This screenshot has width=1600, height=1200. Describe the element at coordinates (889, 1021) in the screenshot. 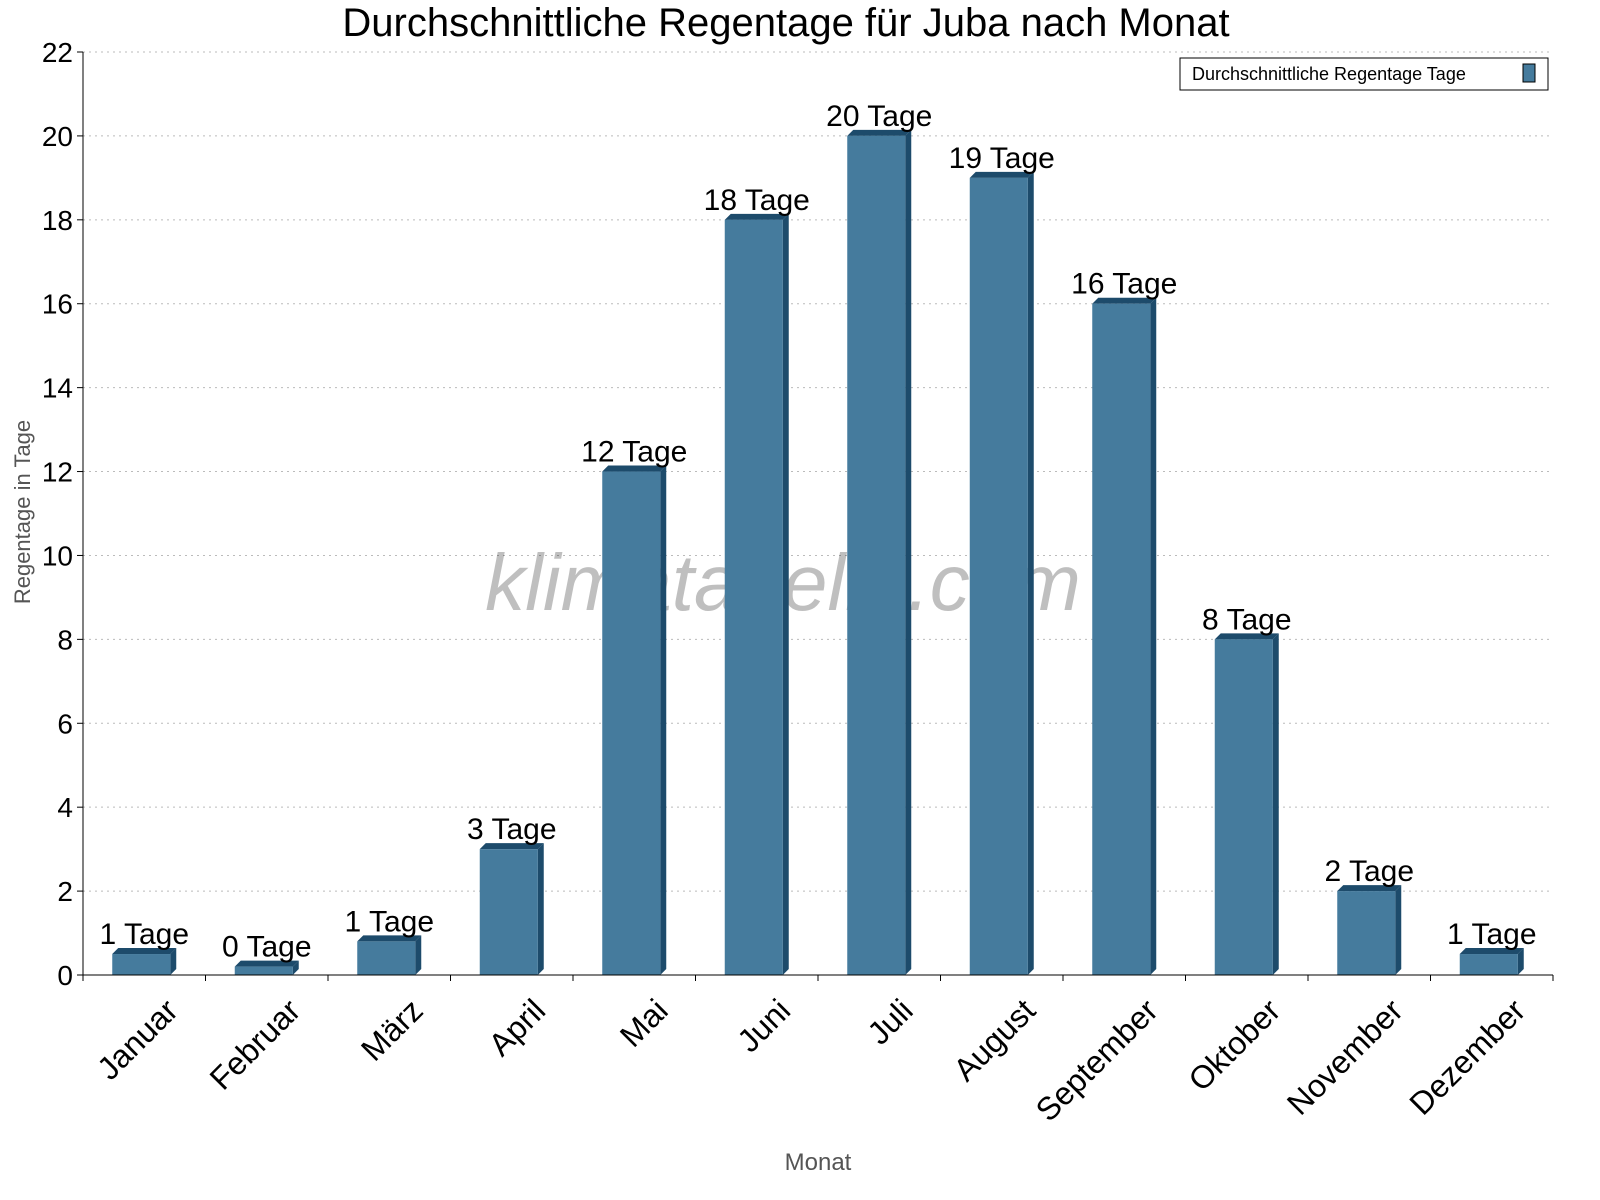

I see `x-tick-label: Juli` at that location.